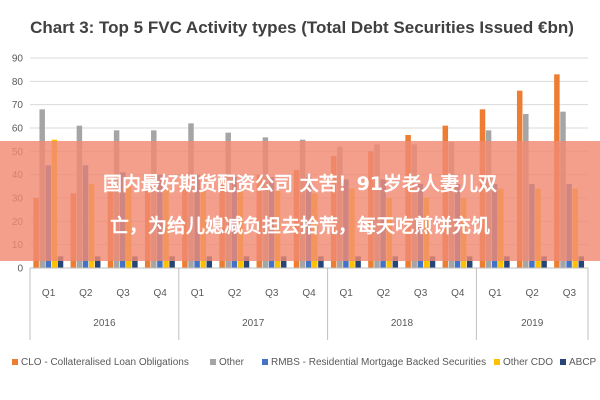  What do you see at coordinates (300, 225) in the screenshot?
I see `banner-line-2: 亡，为给儿媳减负担去拾荒，每天吃煎饼充饥` at bounding box center [300, 225].